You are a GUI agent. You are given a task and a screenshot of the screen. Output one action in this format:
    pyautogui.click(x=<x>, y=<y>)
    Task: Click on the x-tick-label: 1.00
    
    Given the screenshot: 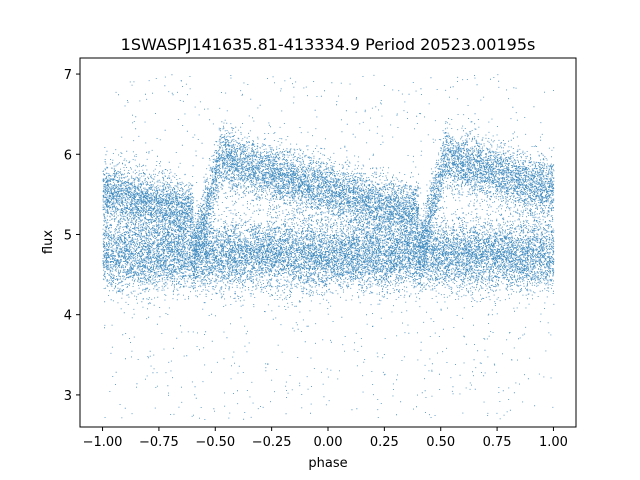 What is the action you would take?
    pyautogui.click(x=553, y=442)
    